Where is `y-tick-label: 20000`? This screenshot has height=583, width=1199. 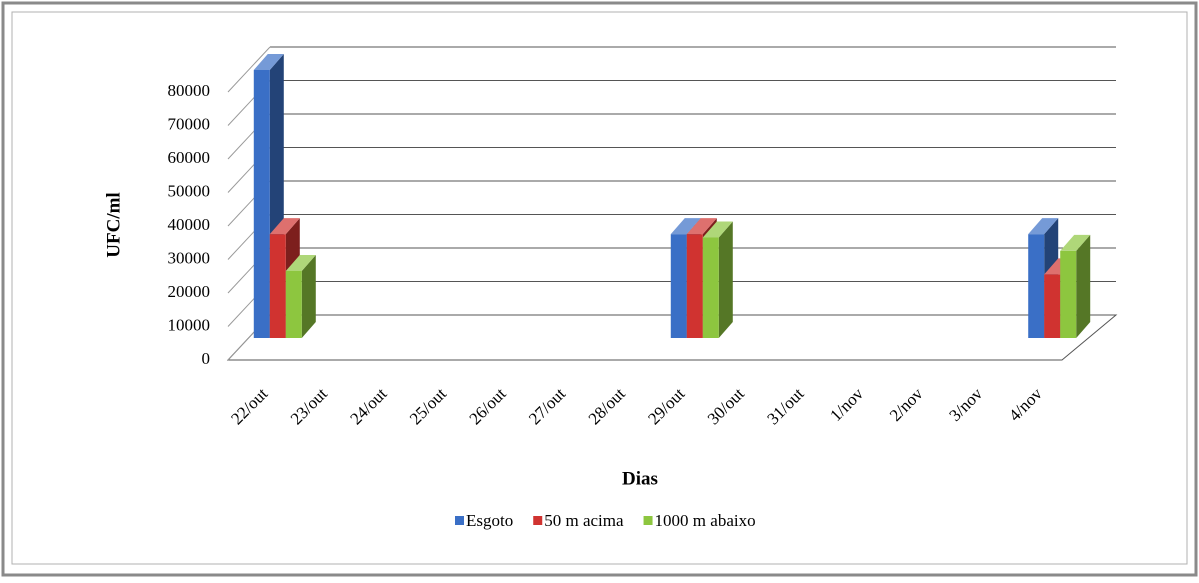
y-tick-label: 20000 is located at coordinates (189, 291).